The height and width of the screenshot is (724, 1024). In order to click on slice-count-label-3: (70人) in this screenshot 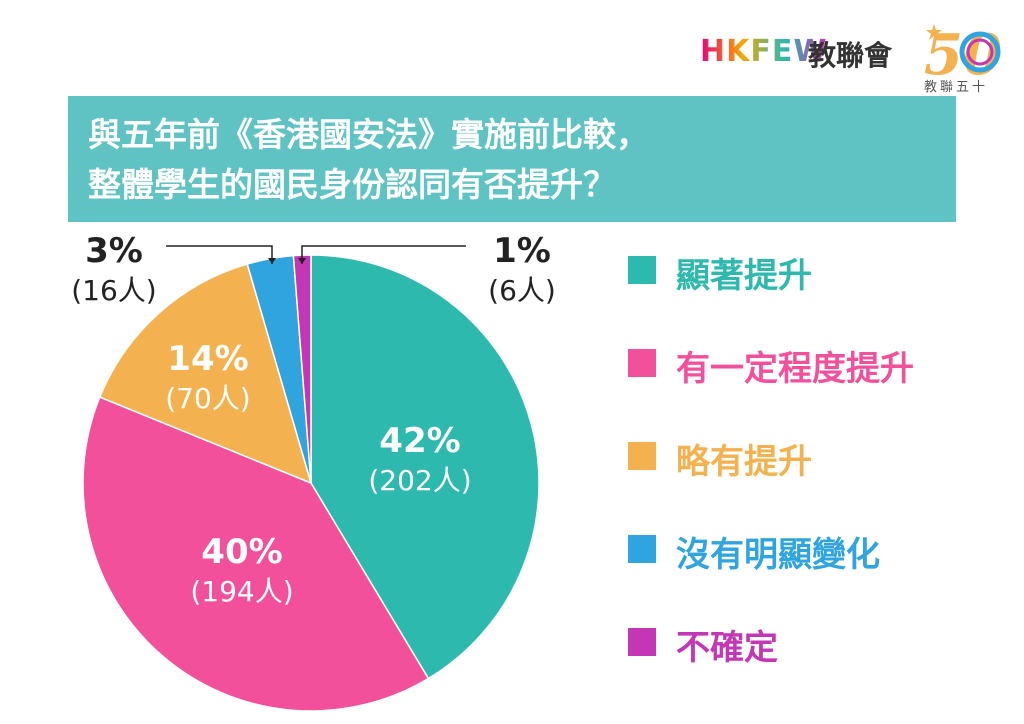, I will do `click(207, 398)`.